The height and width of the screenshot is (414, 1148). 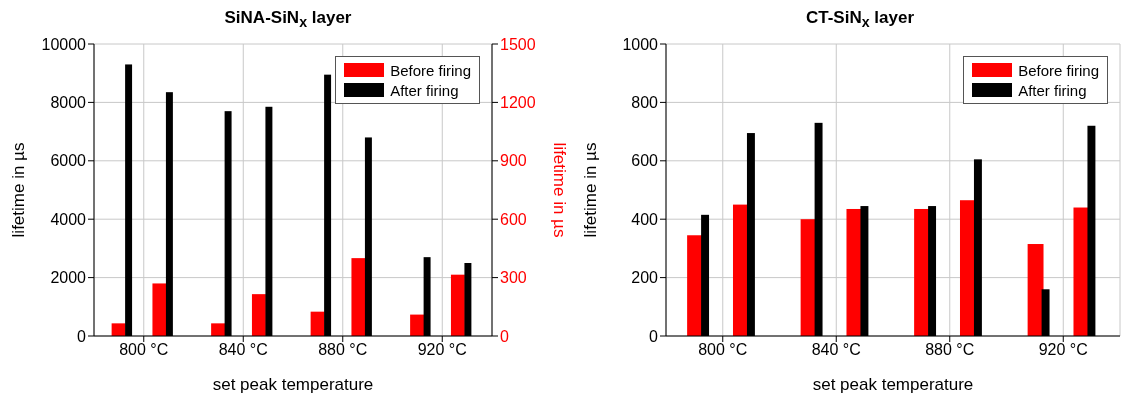 What do you see at coordinates (859, 20) in the screenshot?
I see `chart-title: CT-SiN$_{x}$ layer` at bounding box center [859, 20].